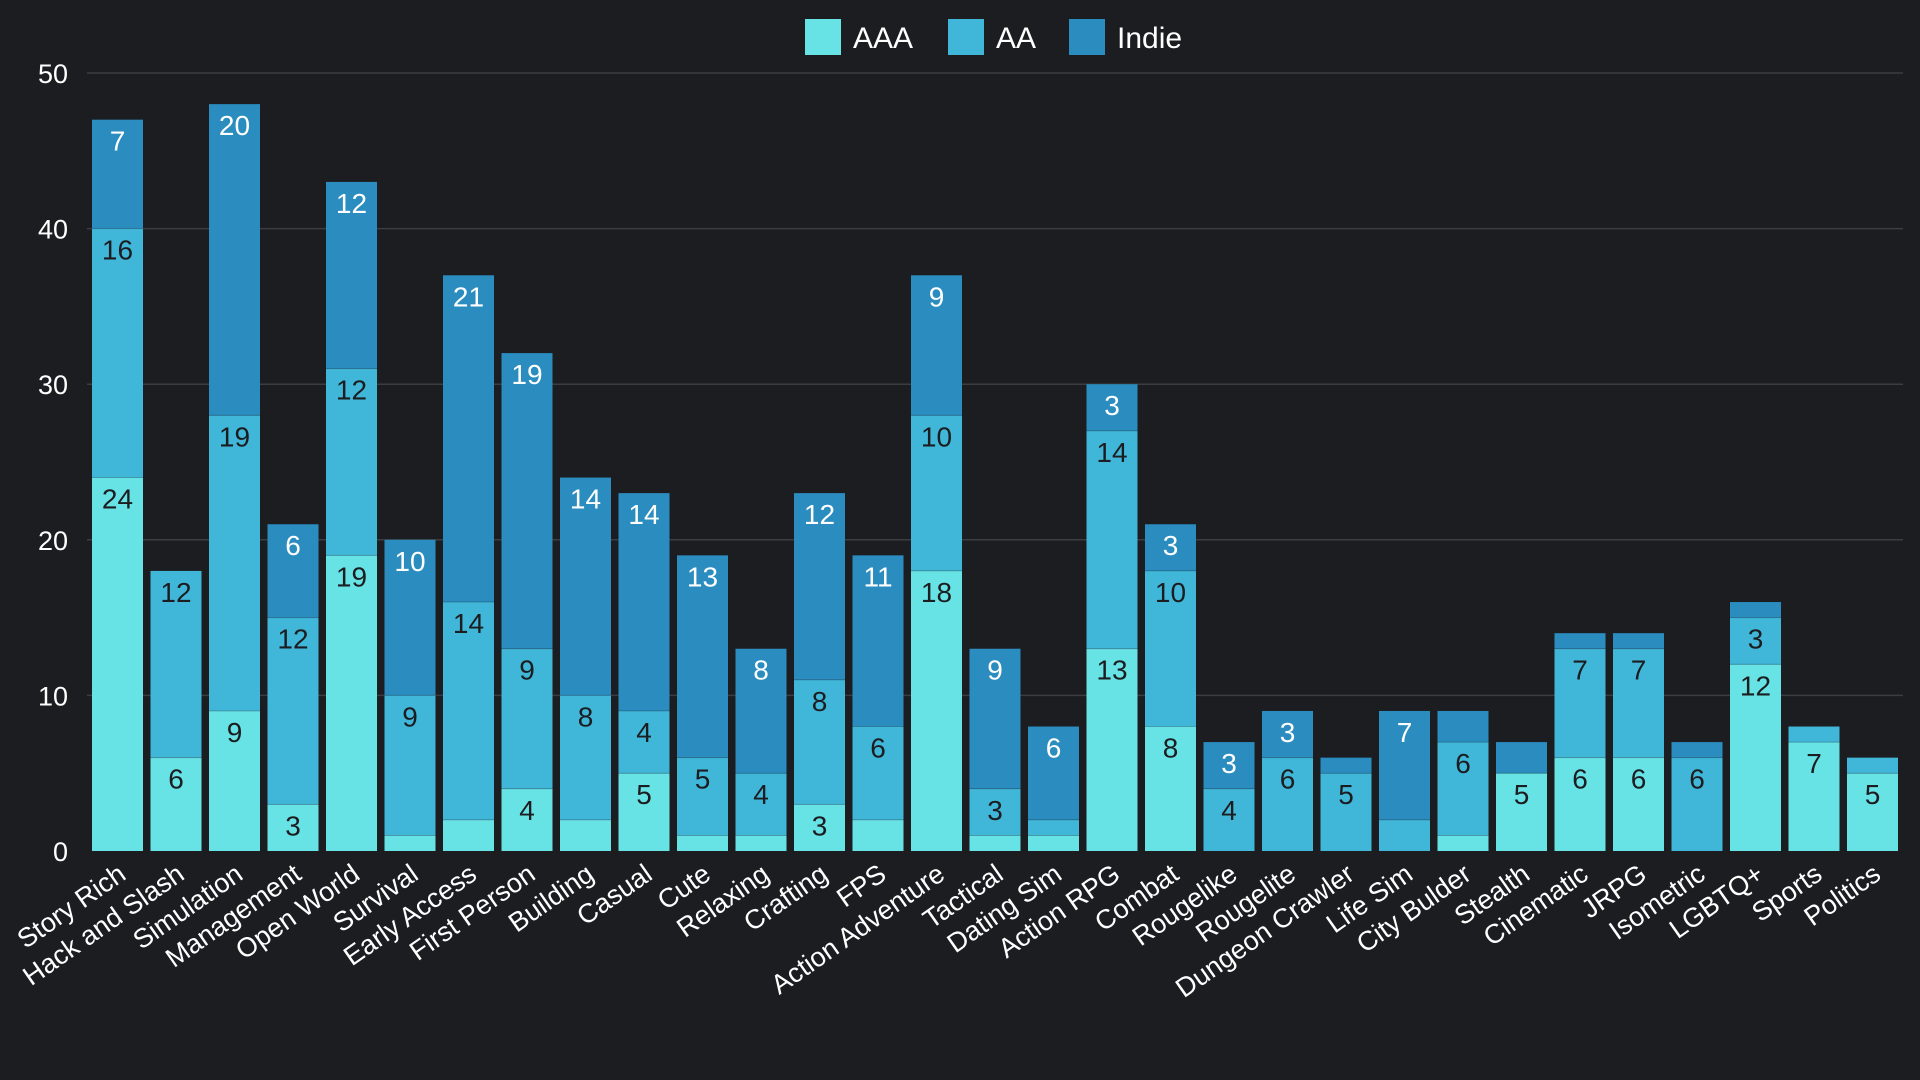 The image size is (1920, 1080). Describe the element at coordinates (1638, 641) in the screenshot. I see `bar-indie-jrpg` at that location.